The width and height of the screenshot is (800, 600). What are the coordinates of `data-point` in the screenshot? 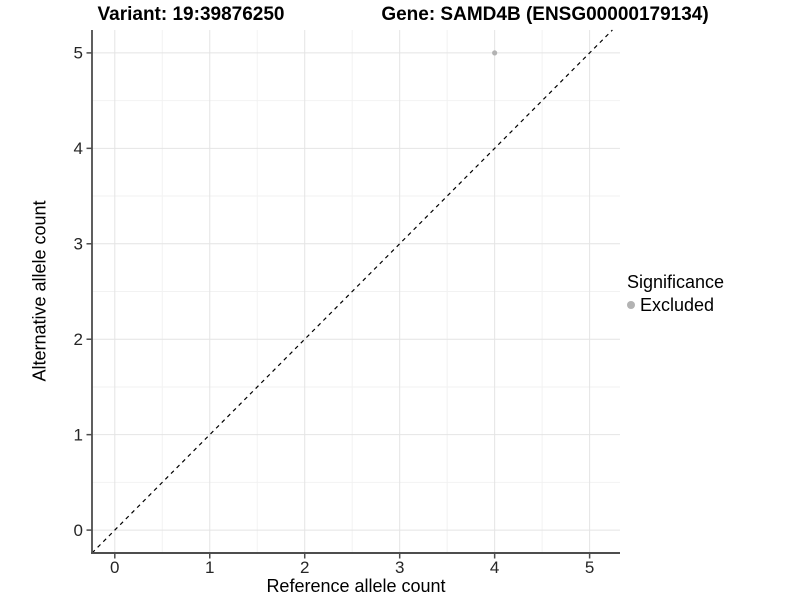 It's located at (495, 53).